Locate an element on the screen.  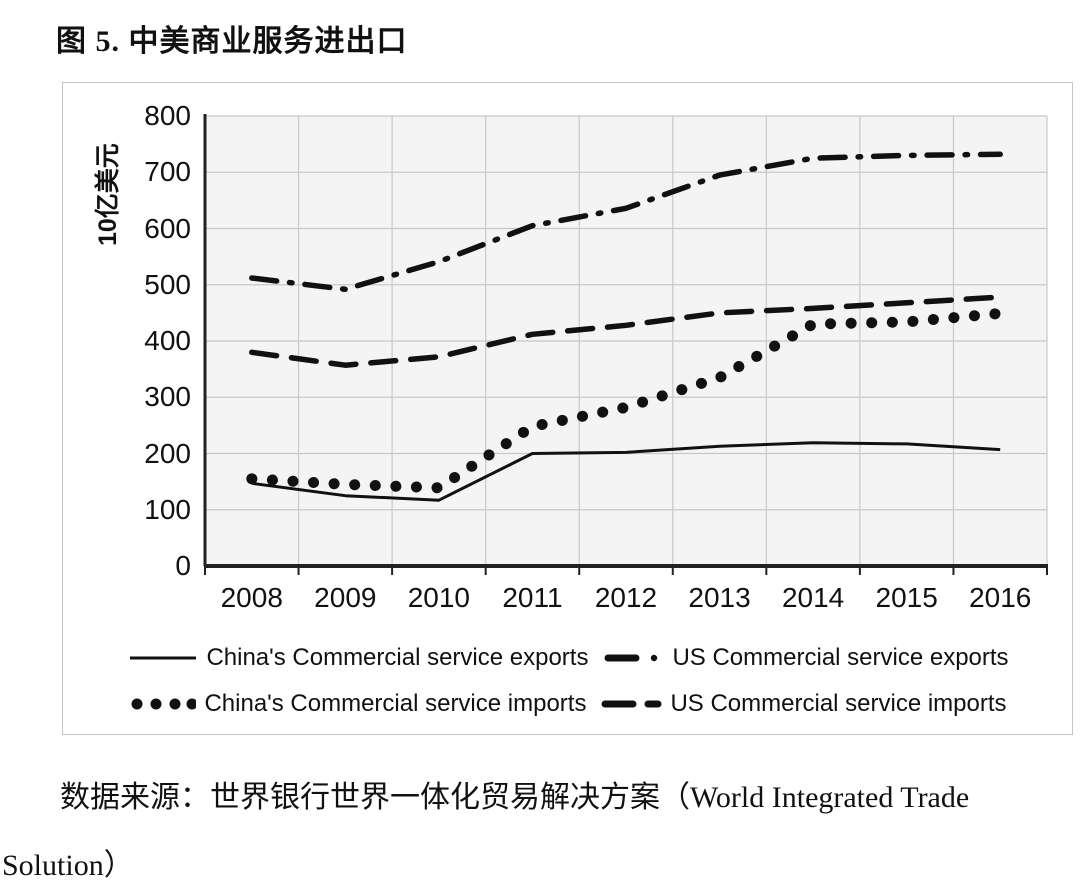
y-tick-label: 700 is located at coordinates (167, 172).